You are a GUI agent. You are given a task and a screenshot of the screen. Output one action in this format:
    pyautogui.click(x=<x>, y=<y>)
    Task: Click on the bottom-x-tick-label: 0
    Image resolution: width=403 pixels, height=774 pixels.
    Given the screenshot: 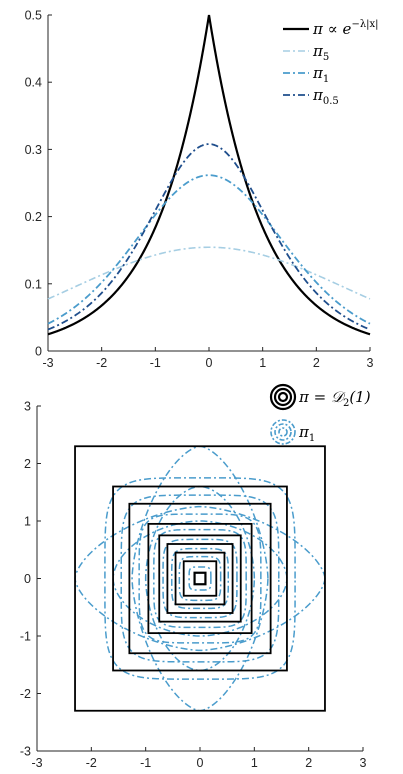 What is the action you would take?
    pyautogui.click(x=200, y=763)
    